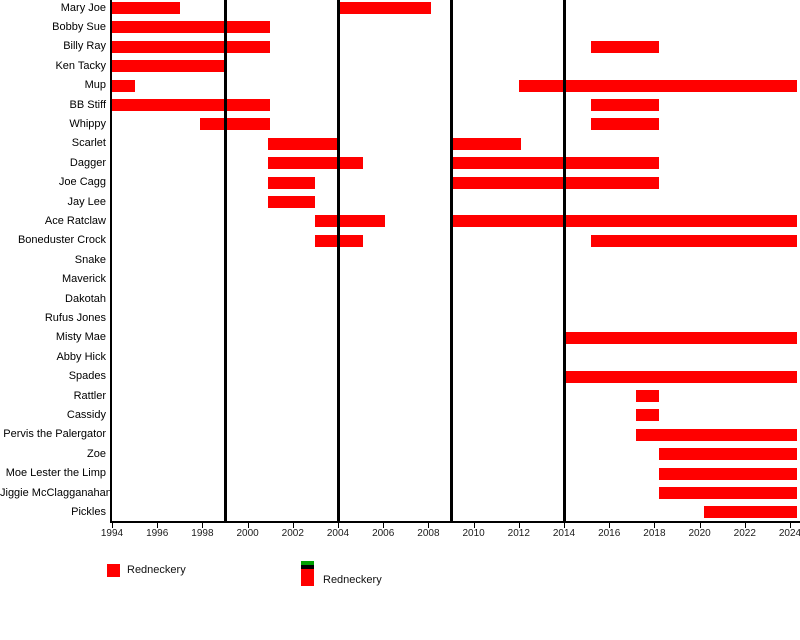  I want to click on row-label: Pickles, so click(88, 511).